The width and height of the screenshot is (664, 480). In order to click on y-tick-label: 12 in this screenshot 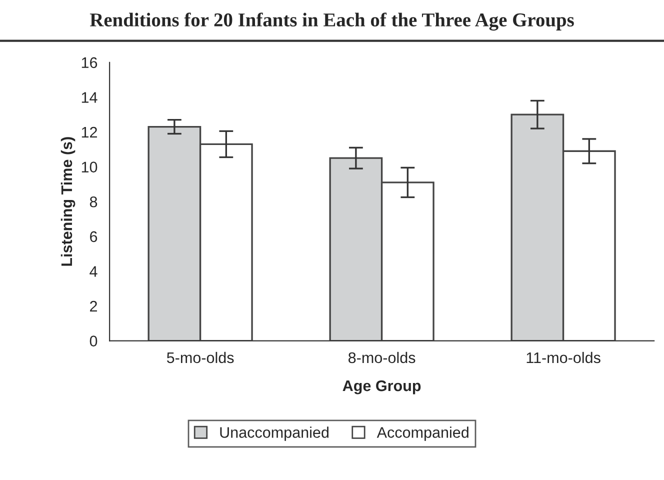, I will do `click(89, 132)`.